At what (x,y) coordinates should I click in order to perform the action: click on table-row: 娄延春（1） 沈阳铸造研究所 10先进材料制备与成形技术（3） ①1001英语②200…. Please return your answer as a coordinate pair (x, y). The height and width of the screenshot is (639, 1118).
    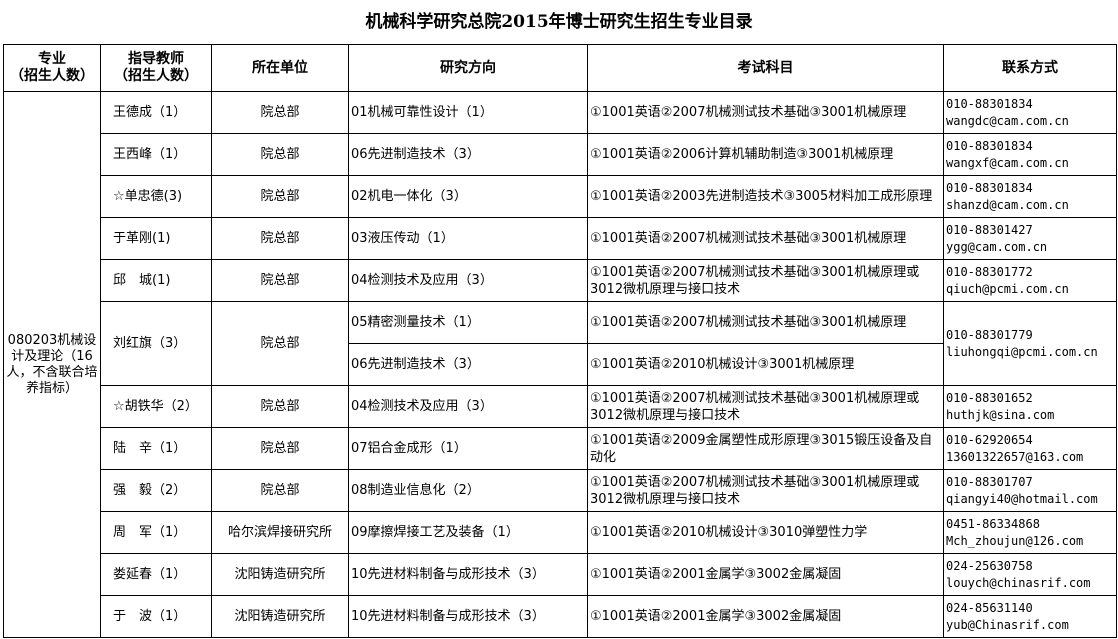
    Looking at the image, I should click on (560, 574).